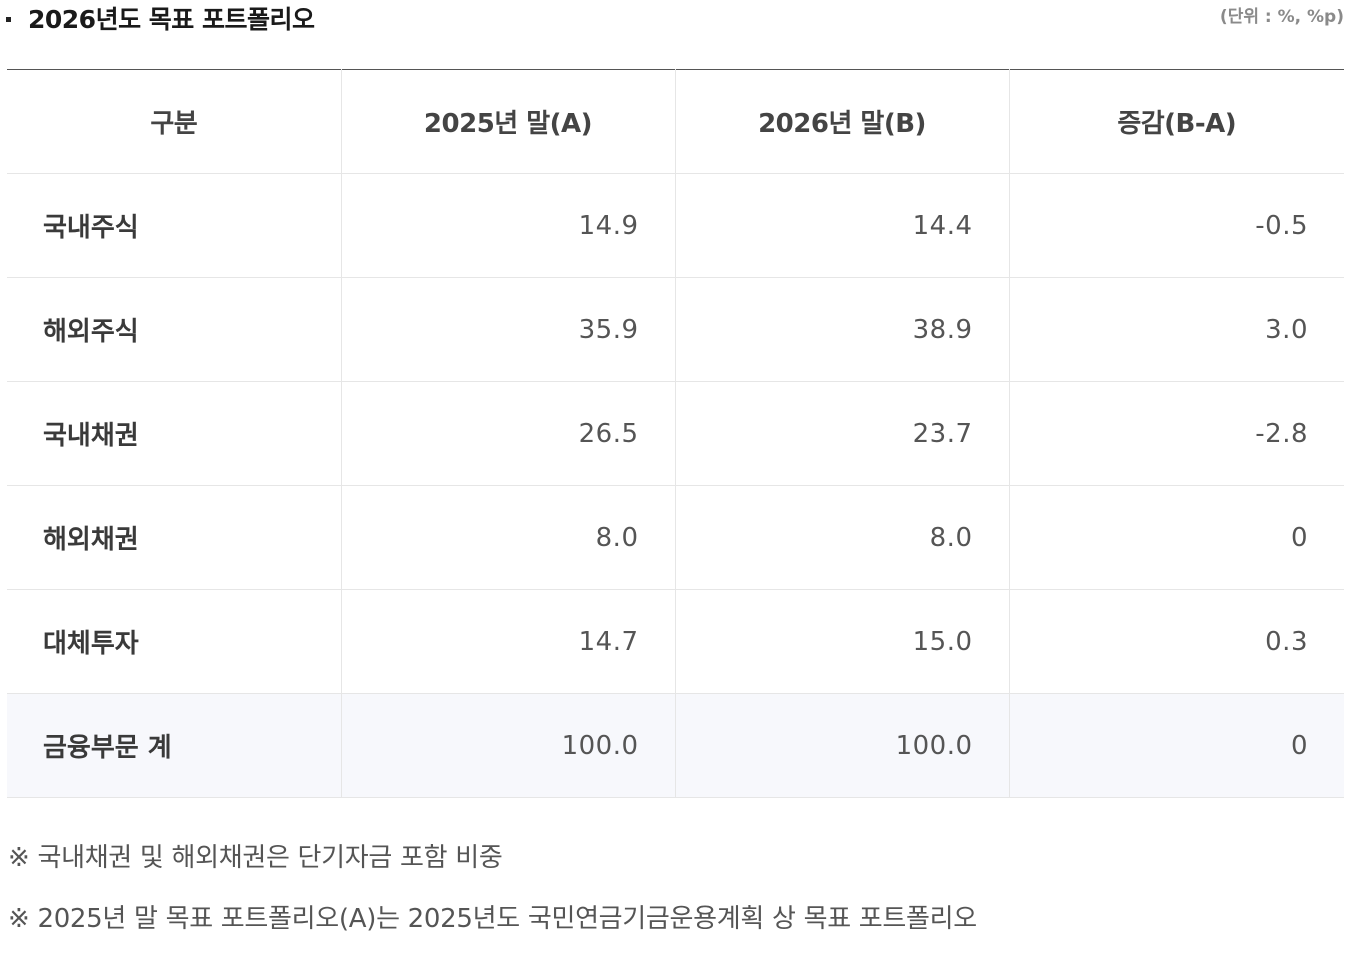  What do you see at coordinates (1176, 329) in the screenshot?
I see `value-change: 3.0` at bounding box center [1176, 329].